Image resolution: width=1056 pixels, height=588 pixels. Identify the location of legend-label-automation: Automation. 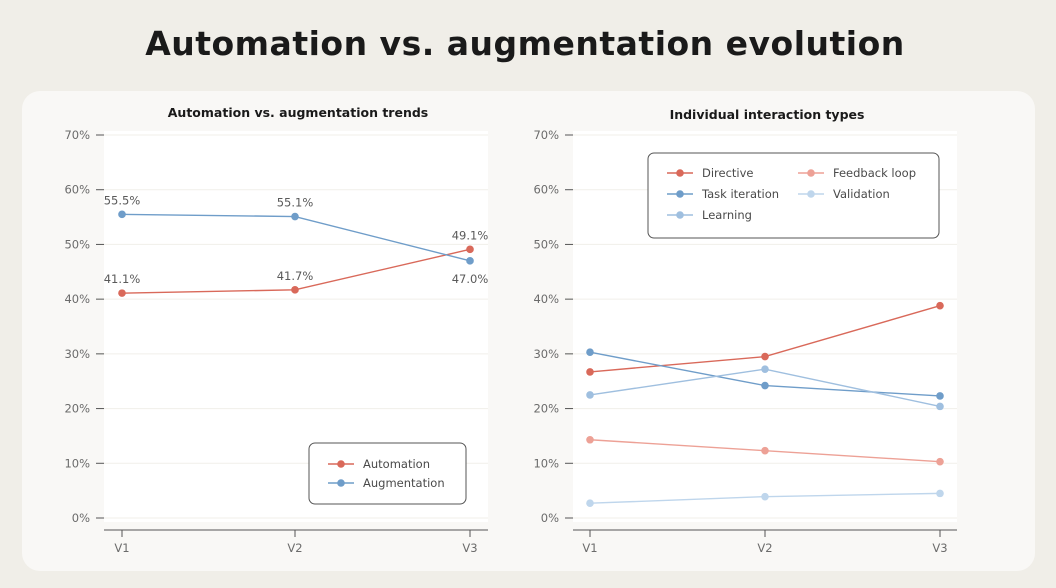
(396, 464).